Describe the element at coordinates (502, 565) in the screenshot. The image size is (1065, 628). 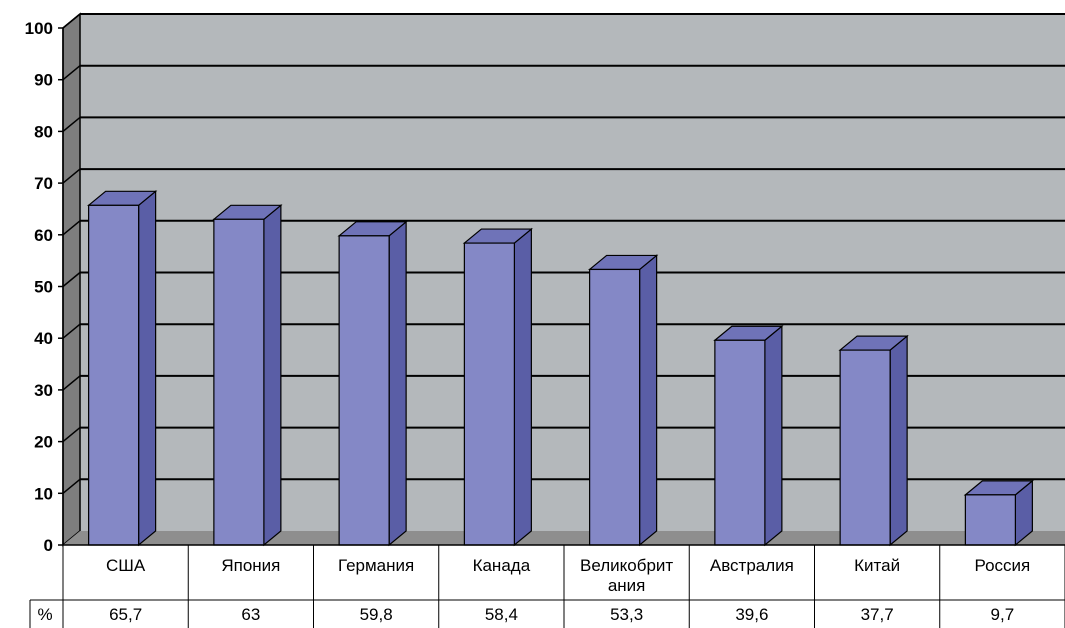
I see `category-label: Канада` at that location.